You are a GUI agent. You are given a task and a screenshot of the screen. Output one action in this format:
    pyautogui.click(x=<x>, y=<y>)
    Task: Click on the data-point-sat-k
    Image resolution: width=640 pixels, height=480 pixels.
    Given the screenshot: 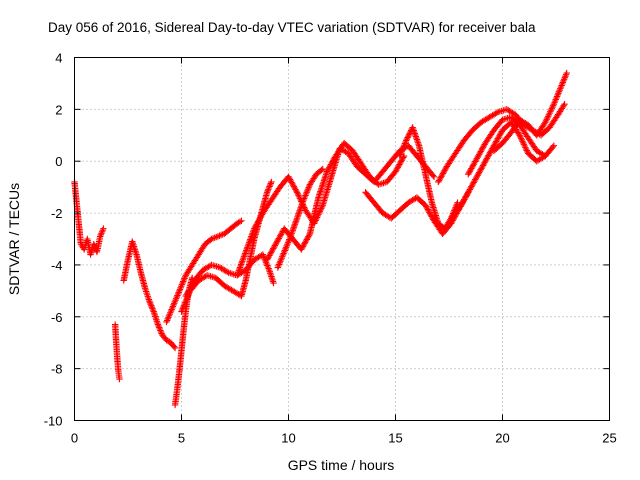 What is the action you would take?
    pyautogui.click(x=425, y=205)
    